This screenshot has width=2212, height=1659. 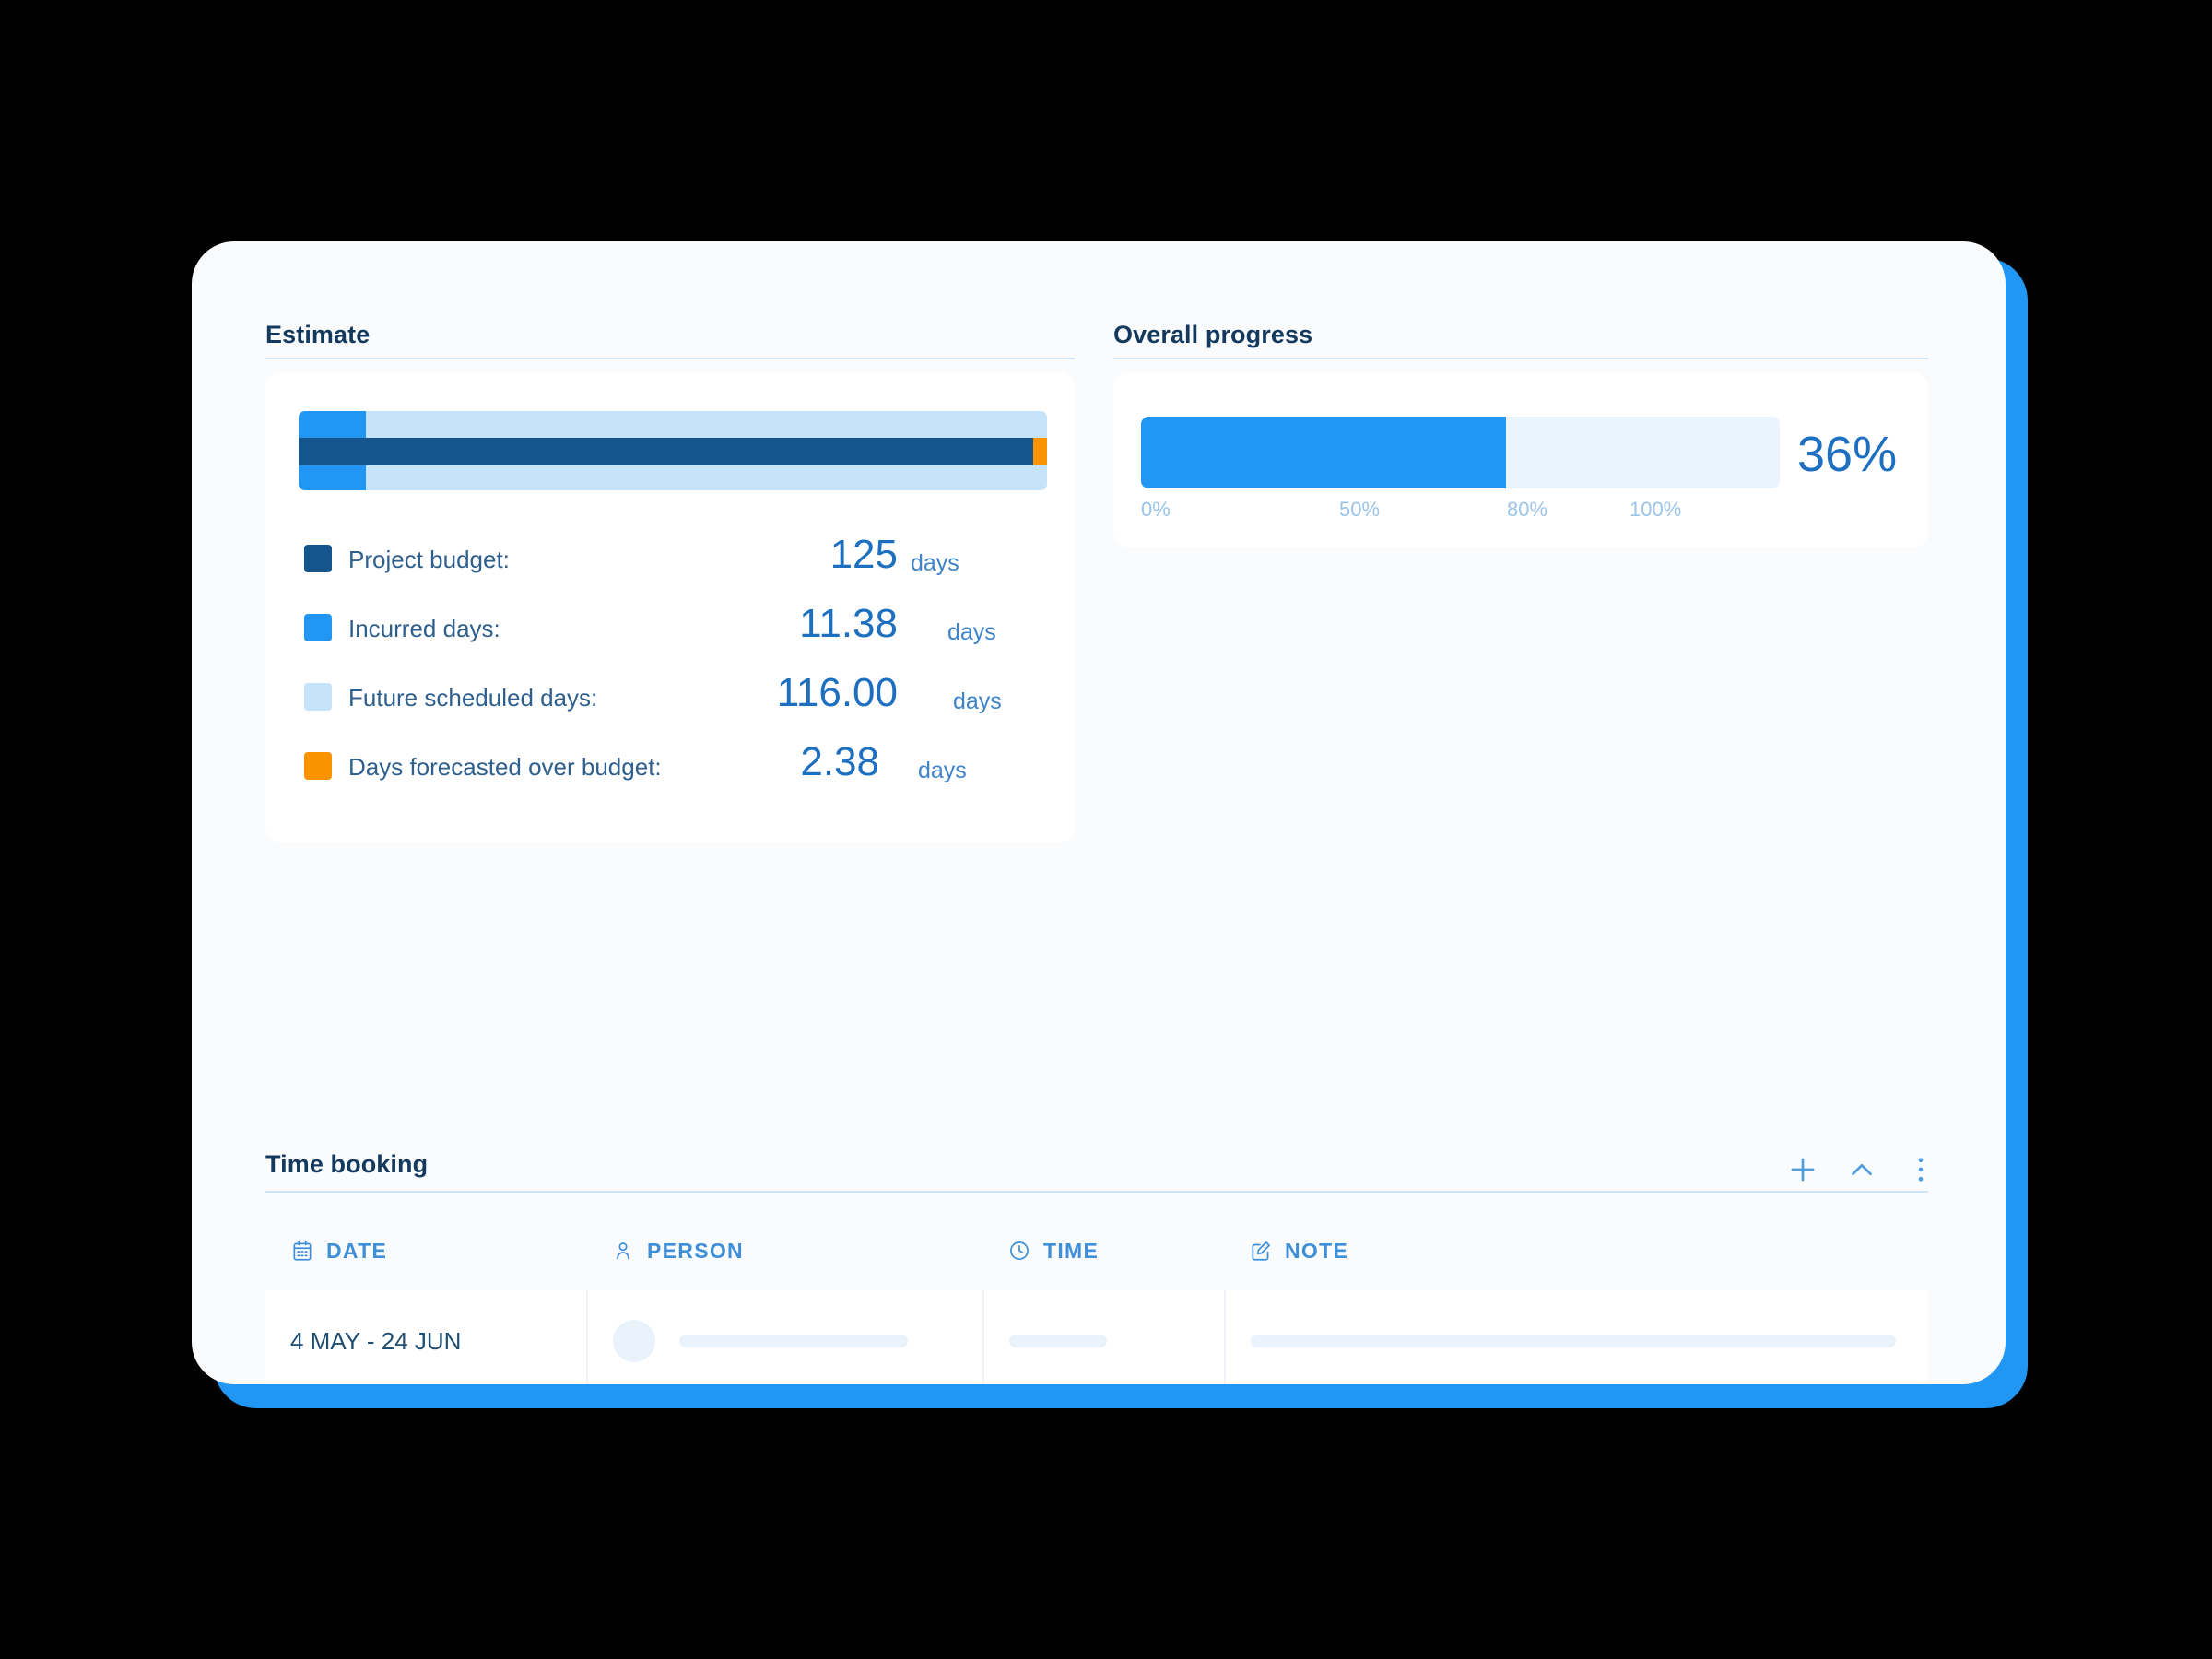 I want to click on chevron-up-icon, so click(x=1862, y=1169).